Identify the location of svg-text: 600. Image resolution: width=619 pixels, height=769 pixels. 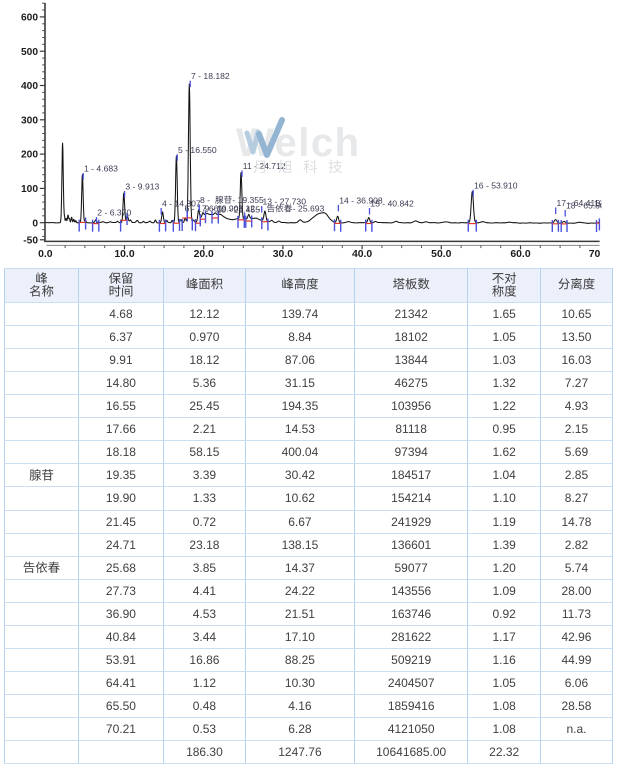
(29, 18).